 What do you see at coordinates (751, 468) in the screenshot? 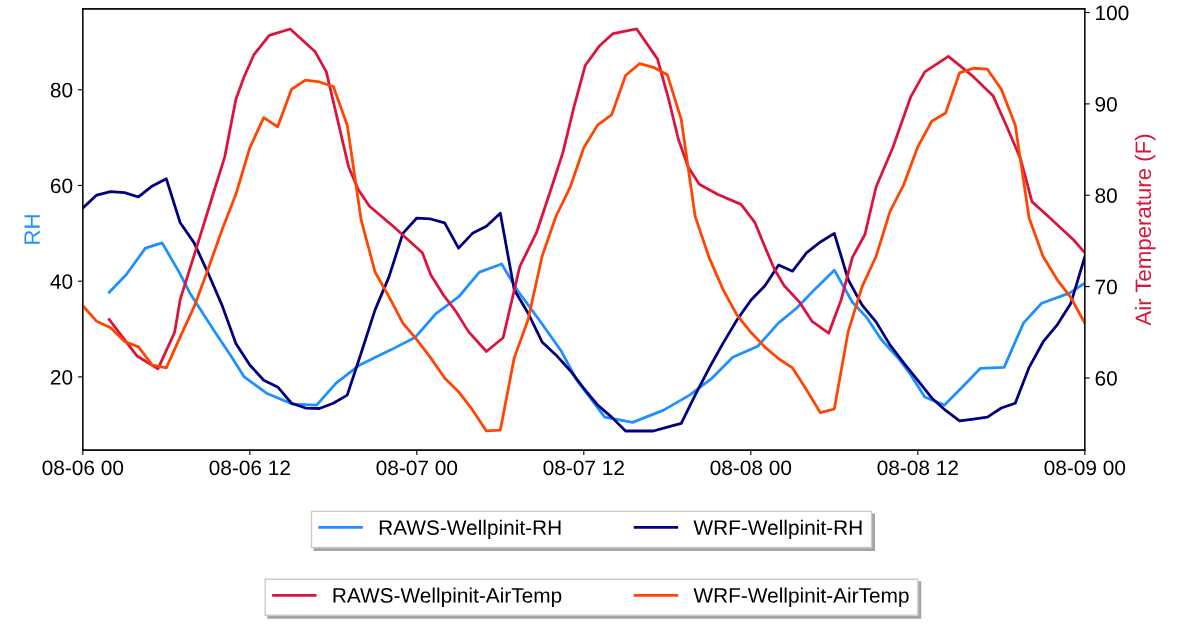
I see `x-tick-label: 08-08 00` at bounding box center [751, 468].